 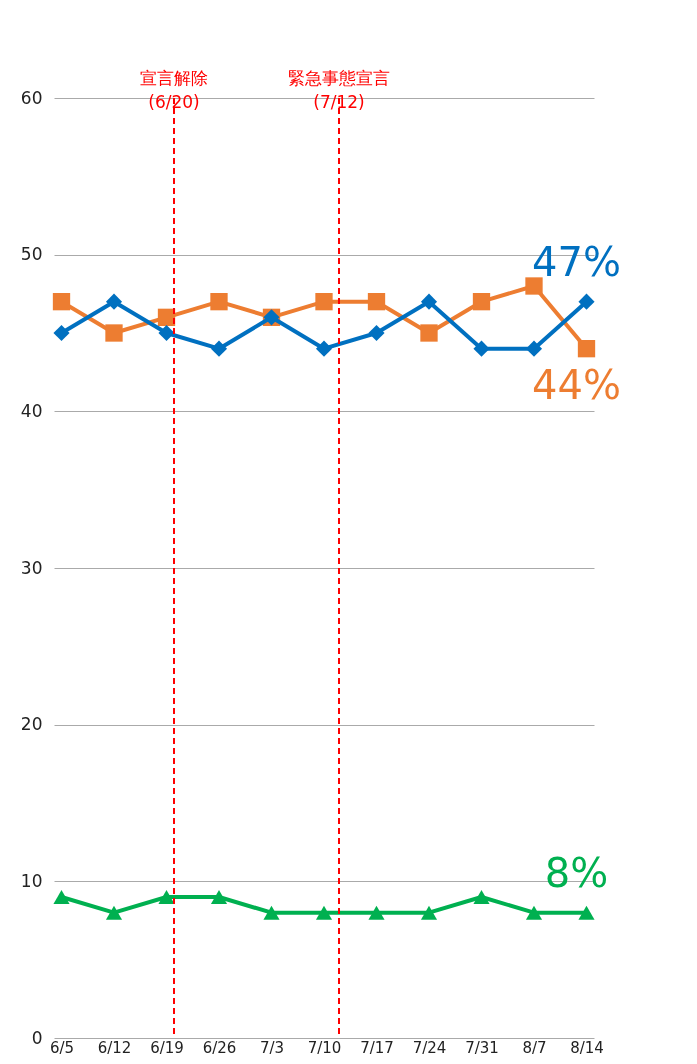 What do you see at coordinates (31, 724) in the screenshot?
I see `y-tick-label: 20` at bounding box center [31, 724].